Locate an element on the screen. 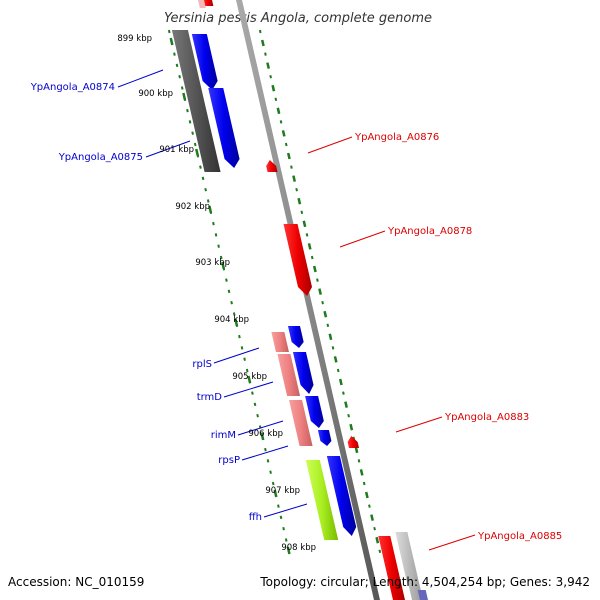 The width and height of the screenshot is (600, 600). tick-label: 901 kbp is located at coordinates (176, 150).